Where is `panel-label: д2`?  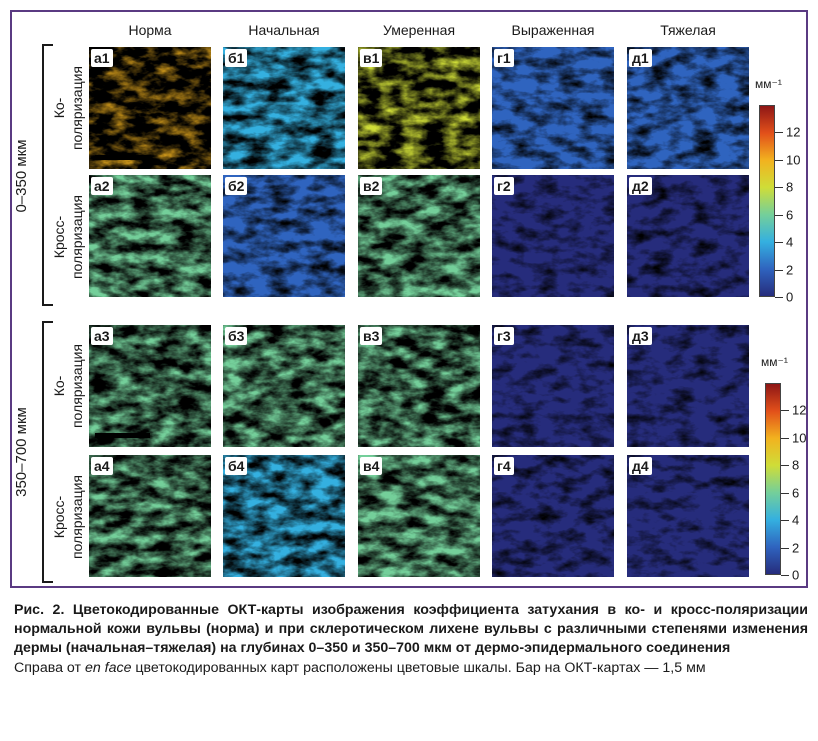
panel-label: д2 is located at coordinates (640, 186).